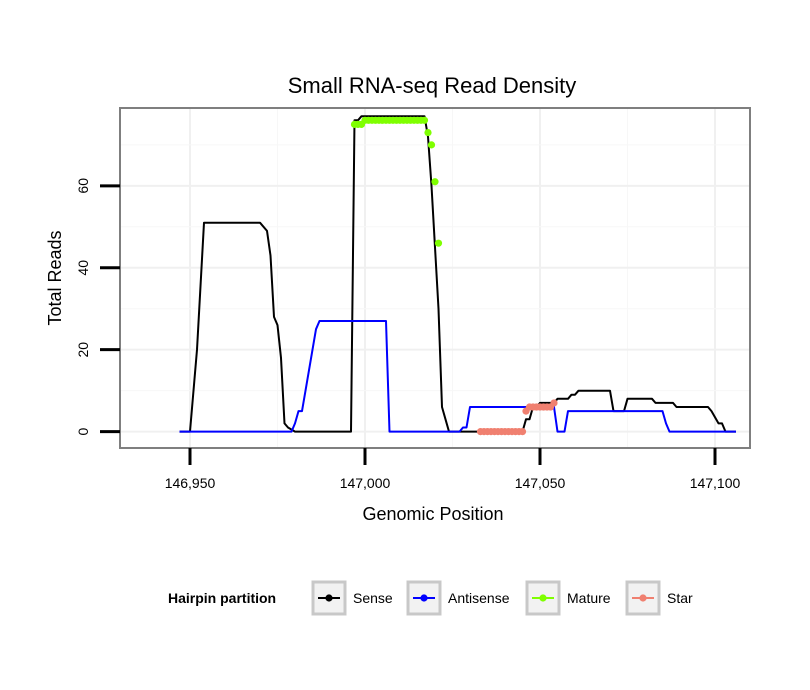 This screenshot has height=690, width=810. What do you see at coordinates (479, 598) in the screenshot?
I see `legend-label-antisense: Antisense` at bounding box center [479, 598].